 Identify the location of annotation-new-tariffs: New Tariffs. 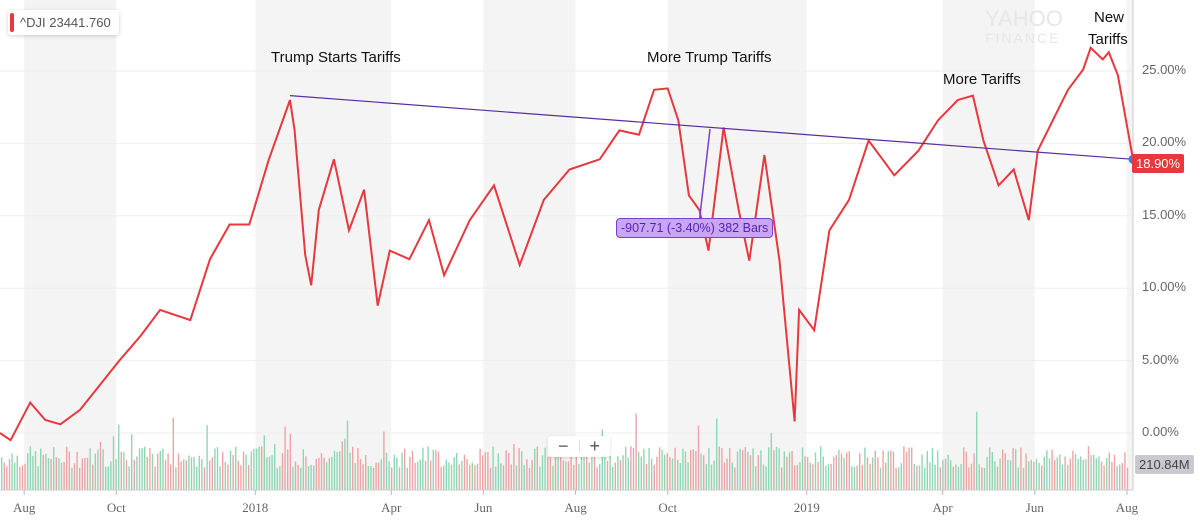
(1108, 29).